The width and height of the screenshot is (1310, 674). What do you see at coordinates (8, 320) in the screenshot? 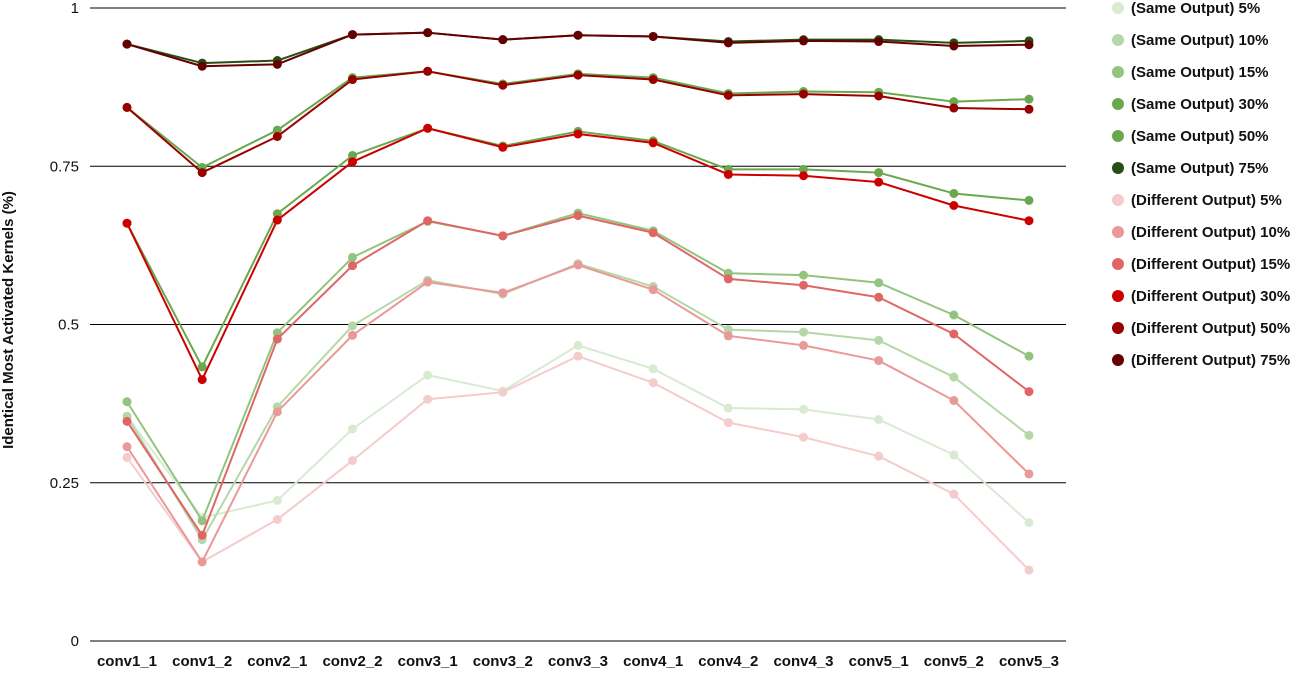
I see `y-axis-title: Identical Most Activated Kernels (%)` at bounding box center [8, 320].